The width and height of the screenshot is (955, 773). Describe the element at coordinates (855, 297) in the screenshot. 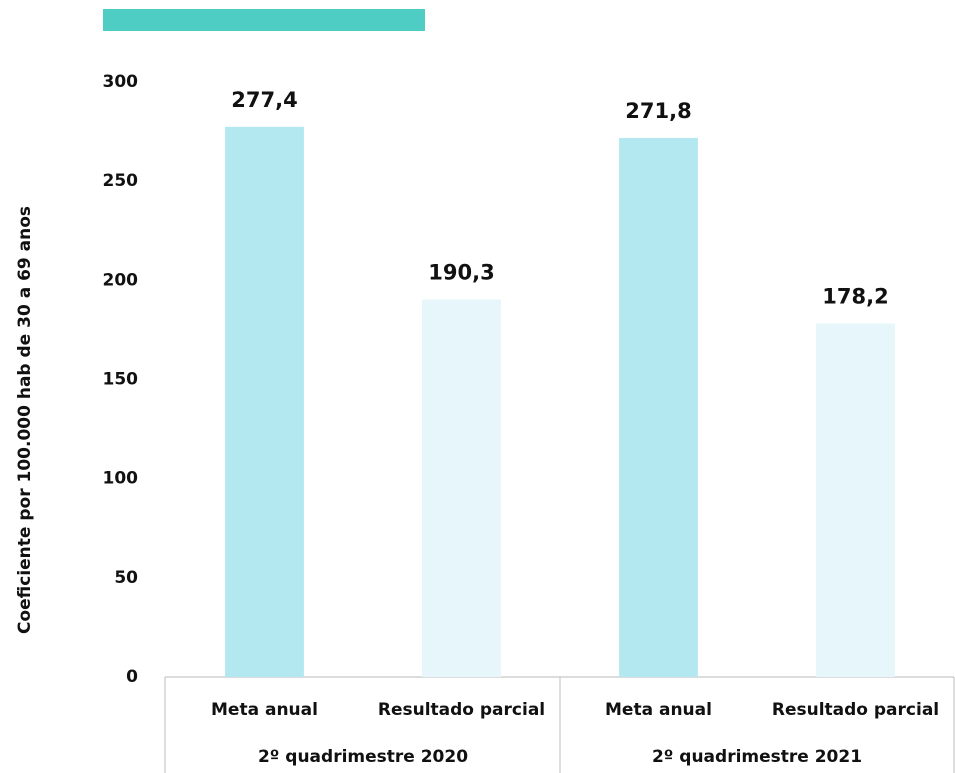

I see `value-label: 178,2` at that location.